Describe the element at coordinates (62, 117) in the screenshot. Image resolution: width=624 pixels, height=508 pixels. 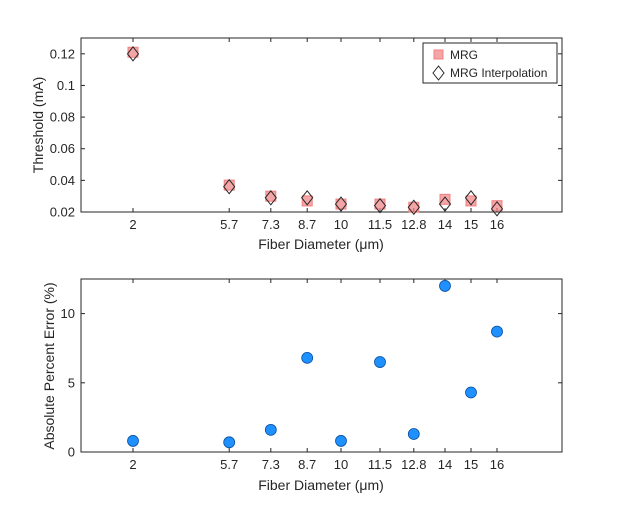
I see `y-tick-label: 0.08` at that location.